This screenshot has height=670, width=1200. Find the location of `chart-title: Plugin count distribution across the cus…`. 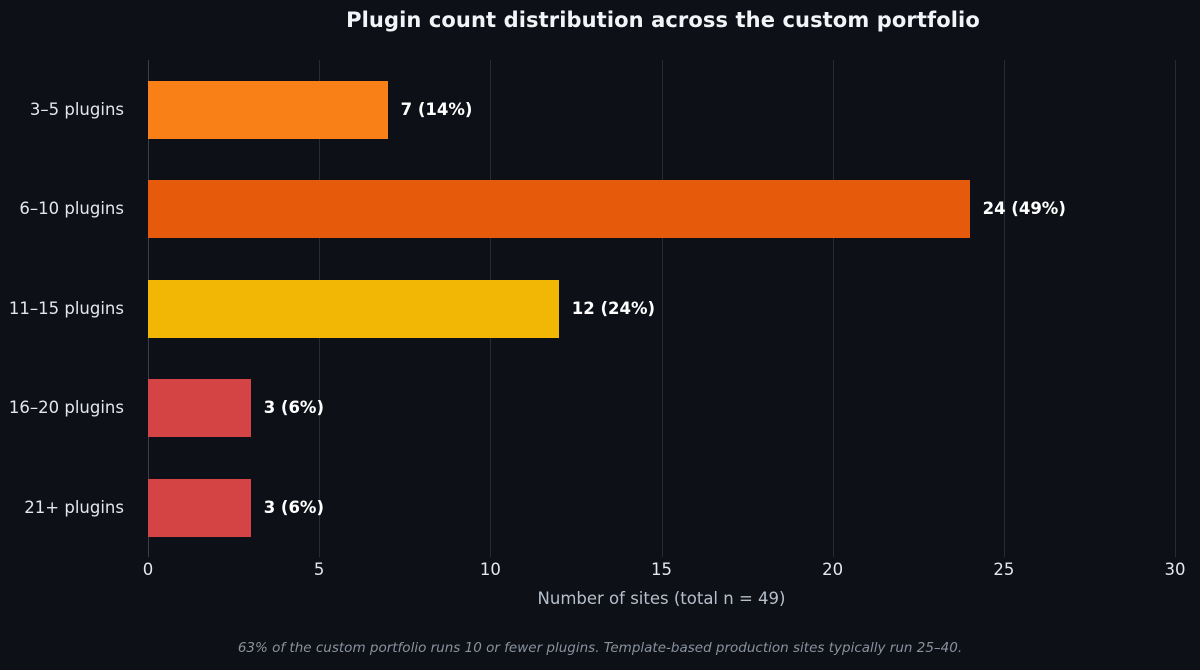

chart-title: Plugin count distribution across the cus… is located at coordinates (663, 20).